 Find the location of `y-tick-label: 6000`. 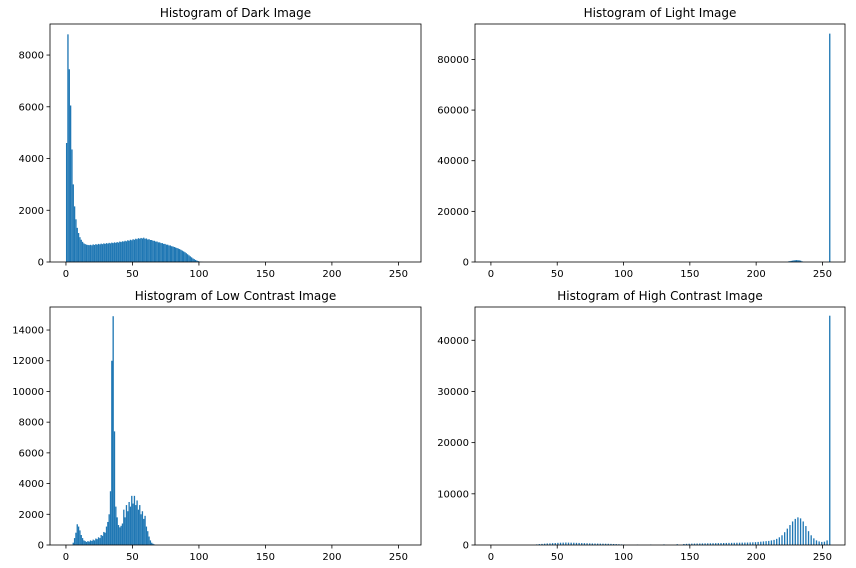

y-tick-label: 6000 is located at coordinates (31, 107).